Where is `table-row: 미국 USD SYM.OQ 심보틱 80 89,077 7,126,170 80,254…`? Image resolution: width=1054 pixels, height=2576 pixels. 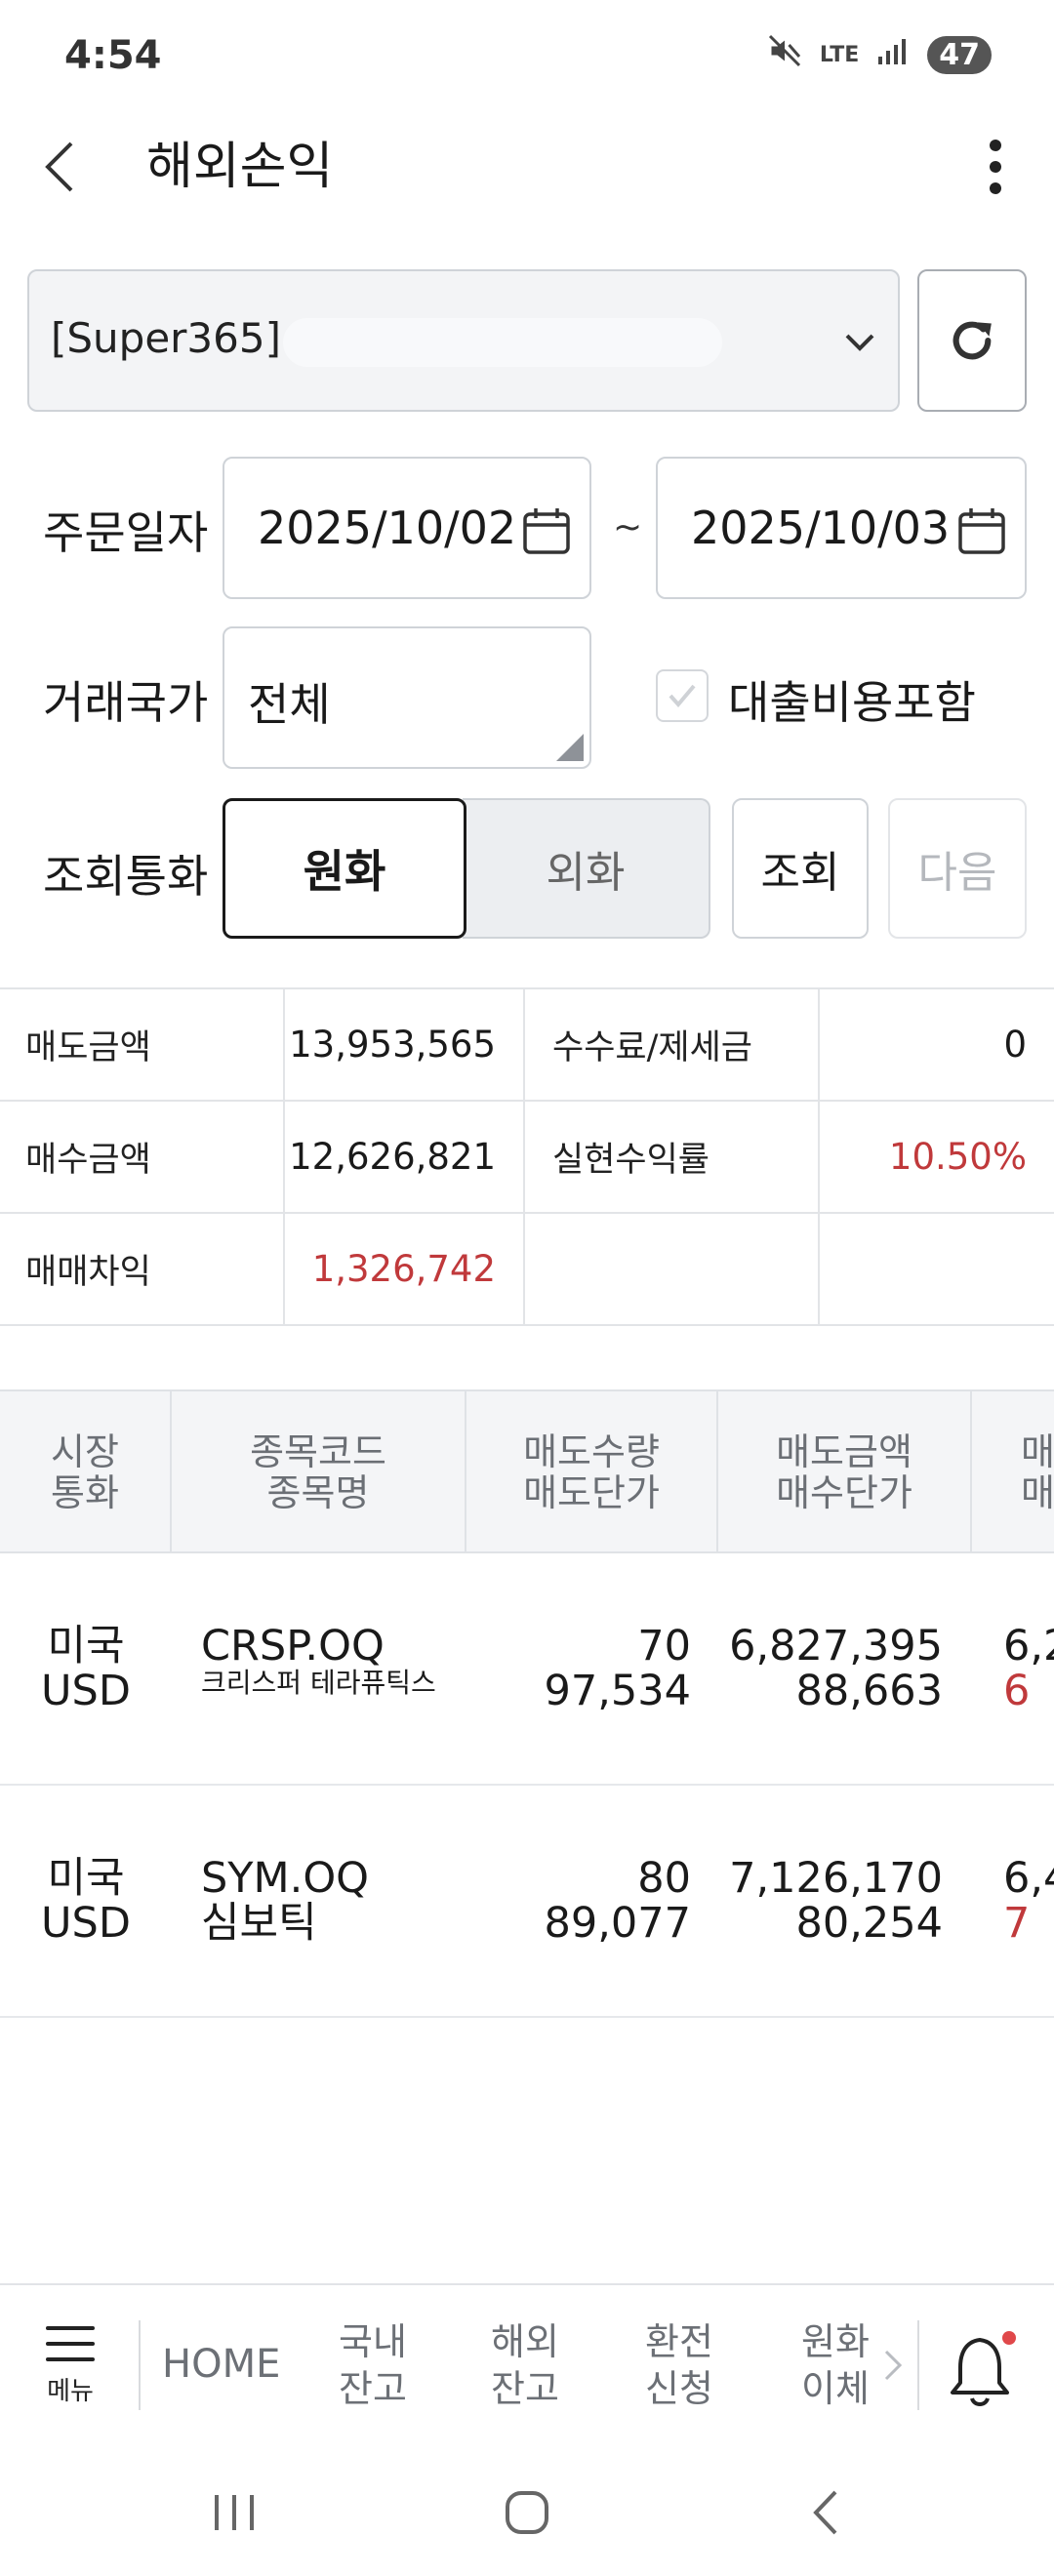 table-row: 미국 USD SYM.OQ 심보틱 80 89,077 7,126,170 80,254… is located at coordinates (527, 1903).